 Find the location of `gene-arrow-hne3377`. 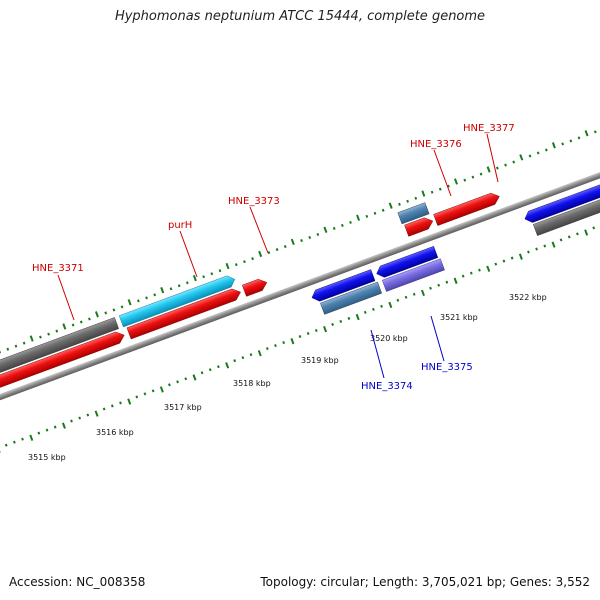

gene-arrow-hne3377 is located at coordinates (467, 208).